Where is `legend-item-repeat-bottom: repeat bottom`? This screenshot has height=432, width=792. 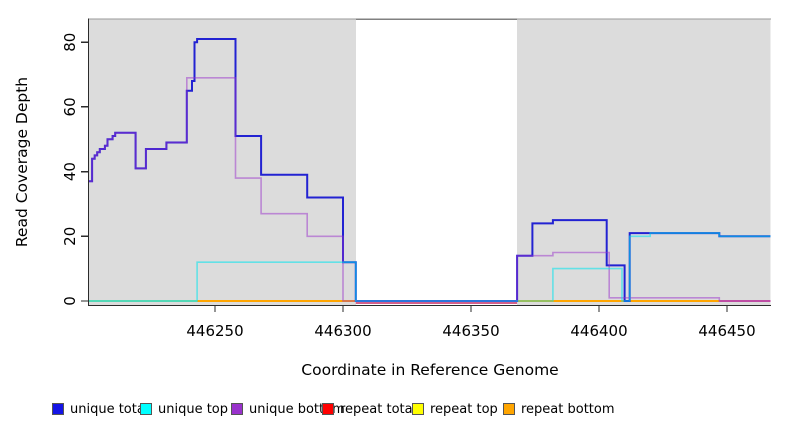 legend-item-repeat-bottom: repeat bottom is located at coordinates (559, 409).